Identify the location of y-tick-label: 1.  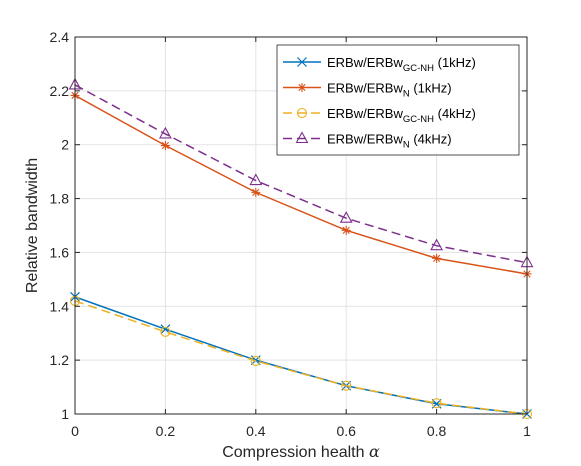
(65, 414).